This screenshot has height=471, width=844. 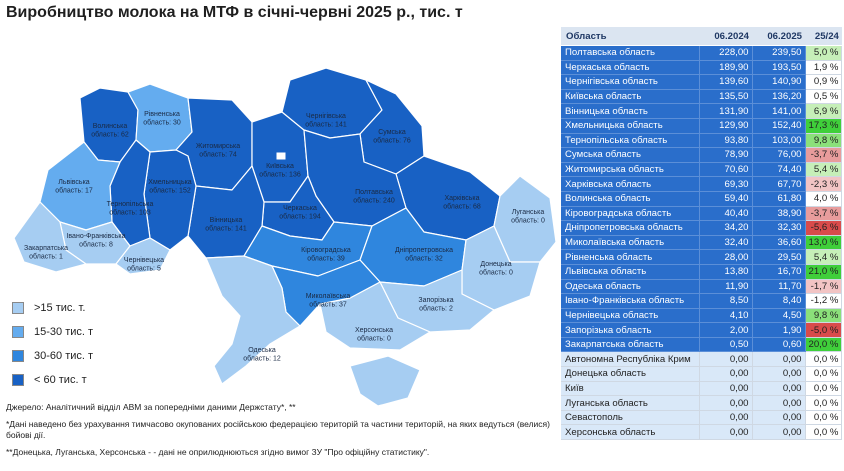 I want to click on cell-region: Луганська область, so click(x=630, y=403).